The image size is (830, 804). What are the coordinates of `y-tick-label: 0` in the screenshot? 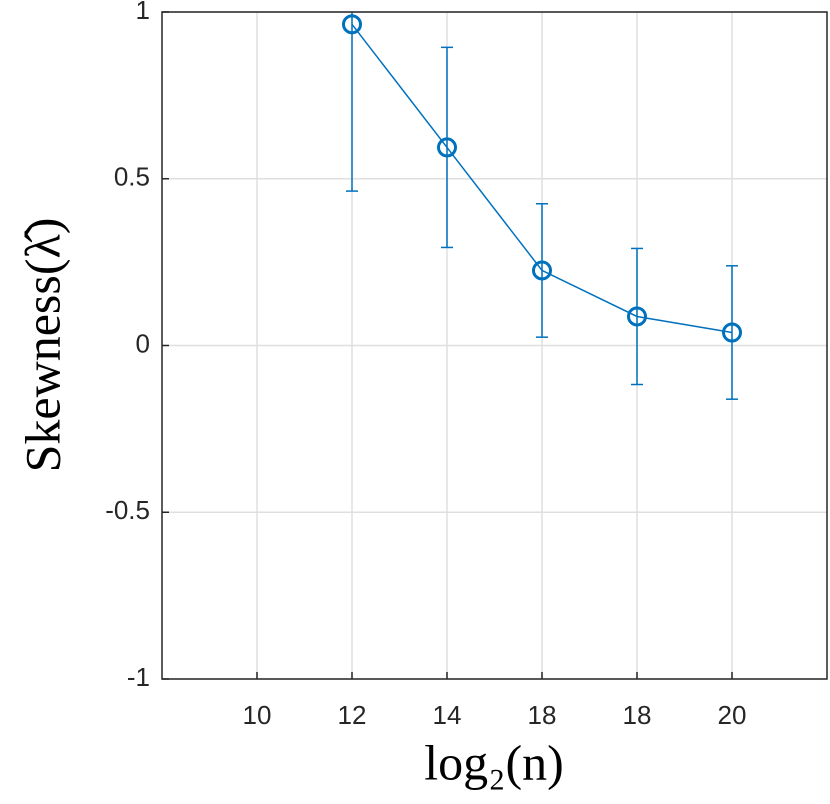 It's located at (143, 343).